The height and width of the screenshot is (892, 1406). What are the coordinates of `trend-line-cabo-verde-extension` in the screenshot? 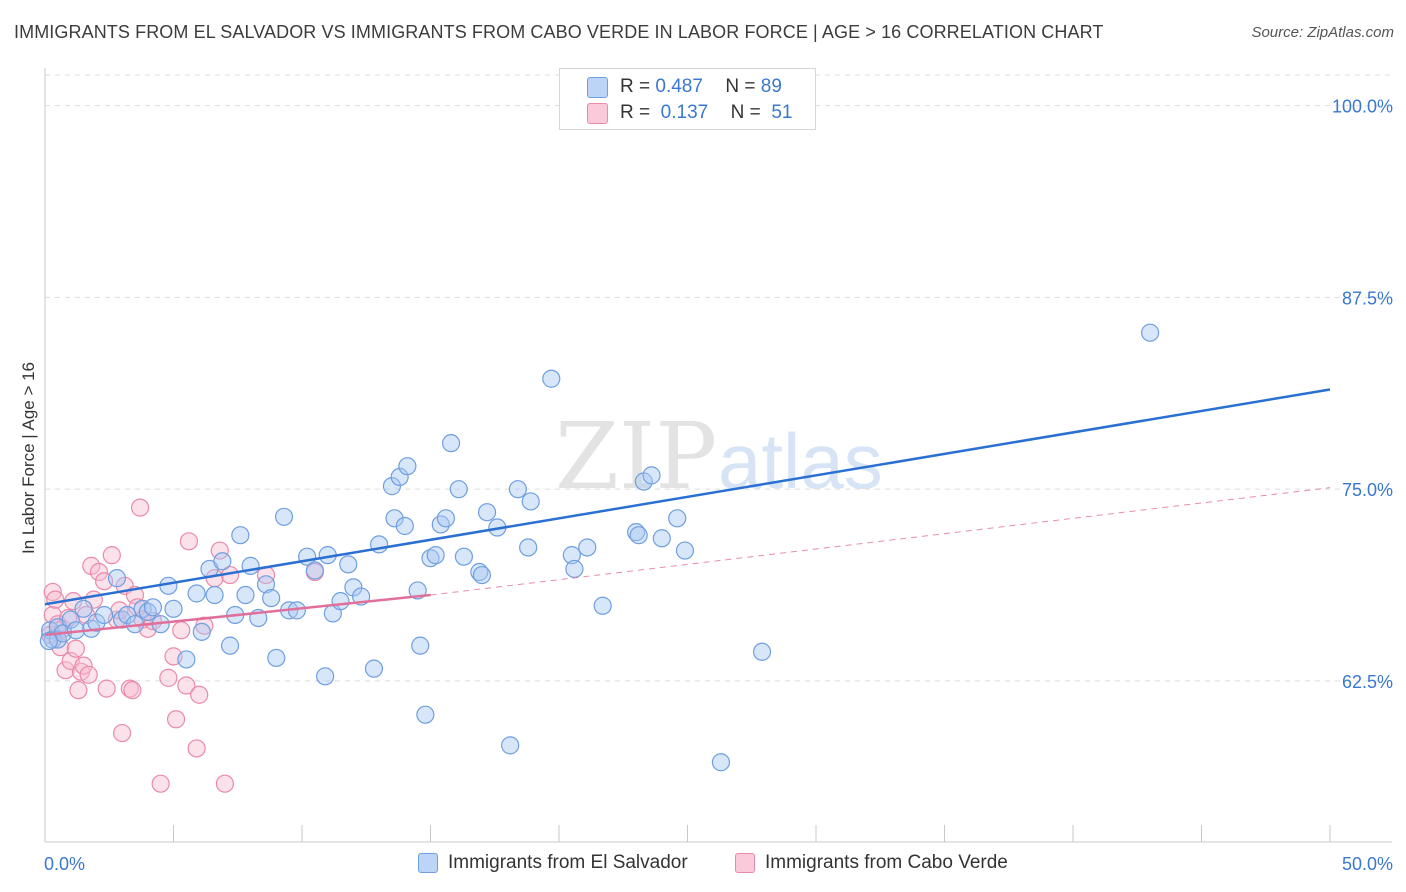 It's located at (880, 541).